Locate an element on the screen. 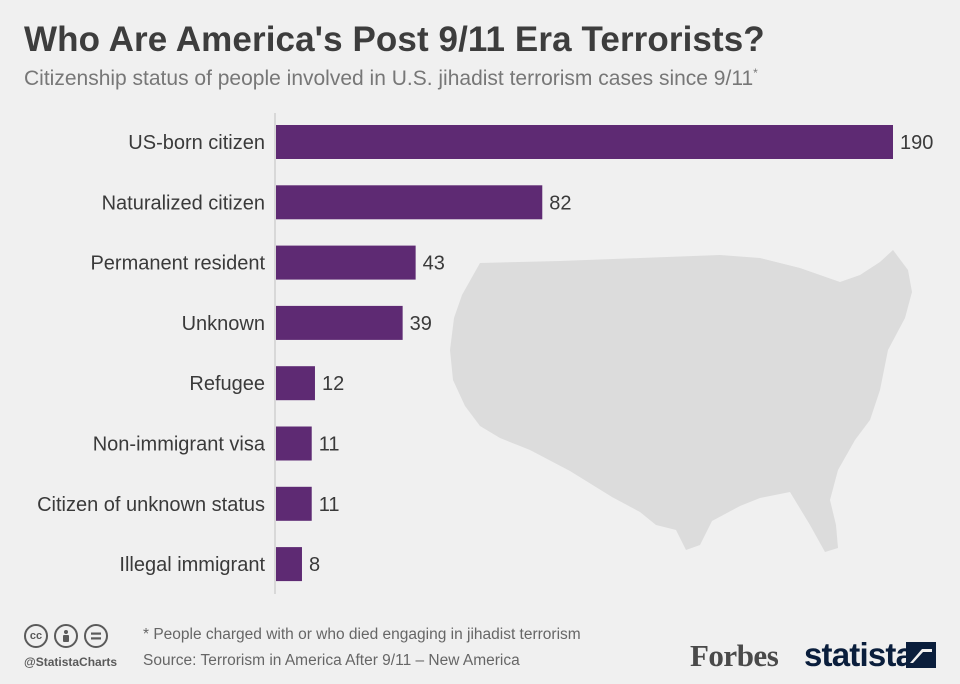 This screenshot has width=960, height=684. license-icons: cc is located at coordinates (66, 636).